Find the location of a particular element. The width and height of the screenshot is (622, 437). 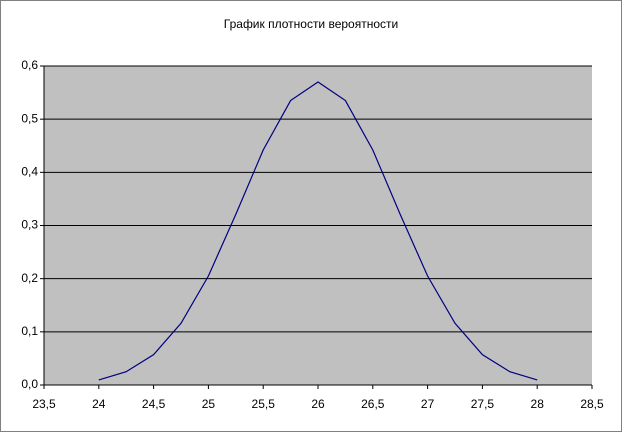

x-tick-label: 23,5 is located at coordinates (44, 404).